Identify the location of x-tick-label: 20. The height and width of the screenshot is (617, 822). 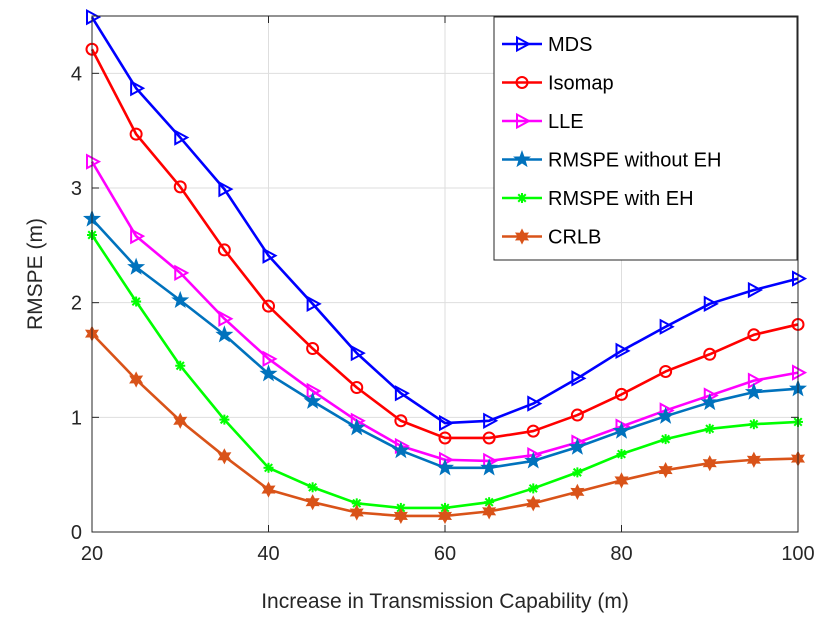
(92, 554).